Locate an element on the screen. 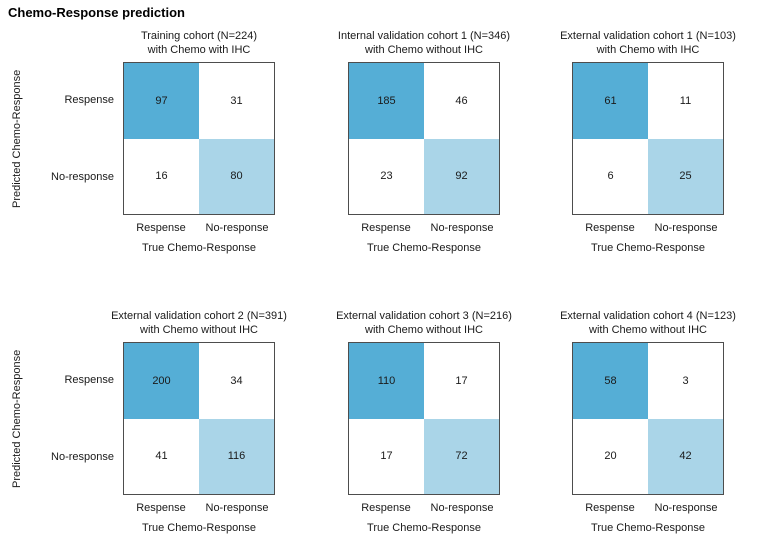 The width and height of the screenshot is (777, 536). matrix-cell-tn: 25 is located at coordinates (685, 176).